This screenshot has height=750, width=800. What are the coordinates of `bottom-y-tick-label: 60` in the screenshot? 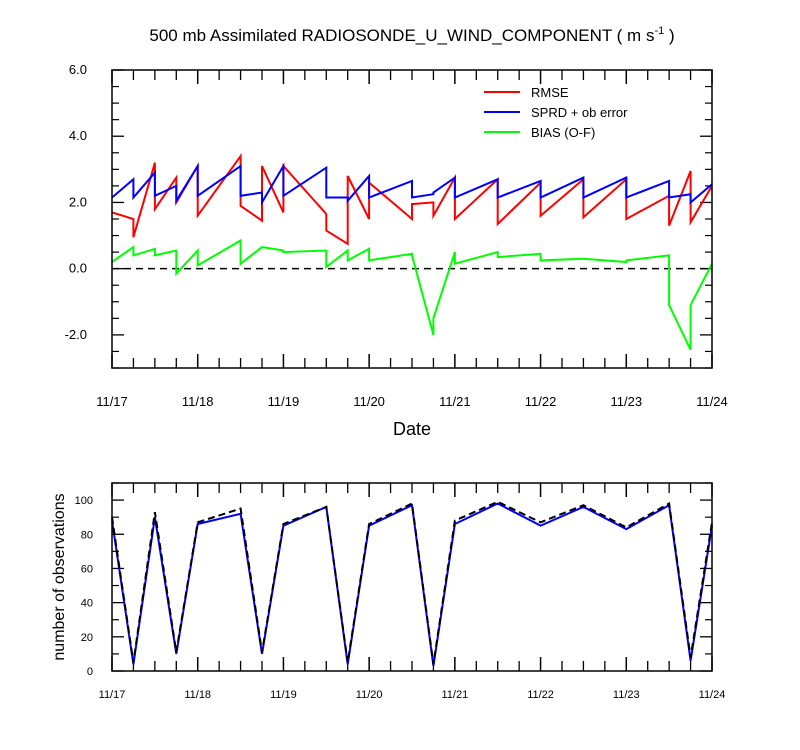 It's located at (87, 569).